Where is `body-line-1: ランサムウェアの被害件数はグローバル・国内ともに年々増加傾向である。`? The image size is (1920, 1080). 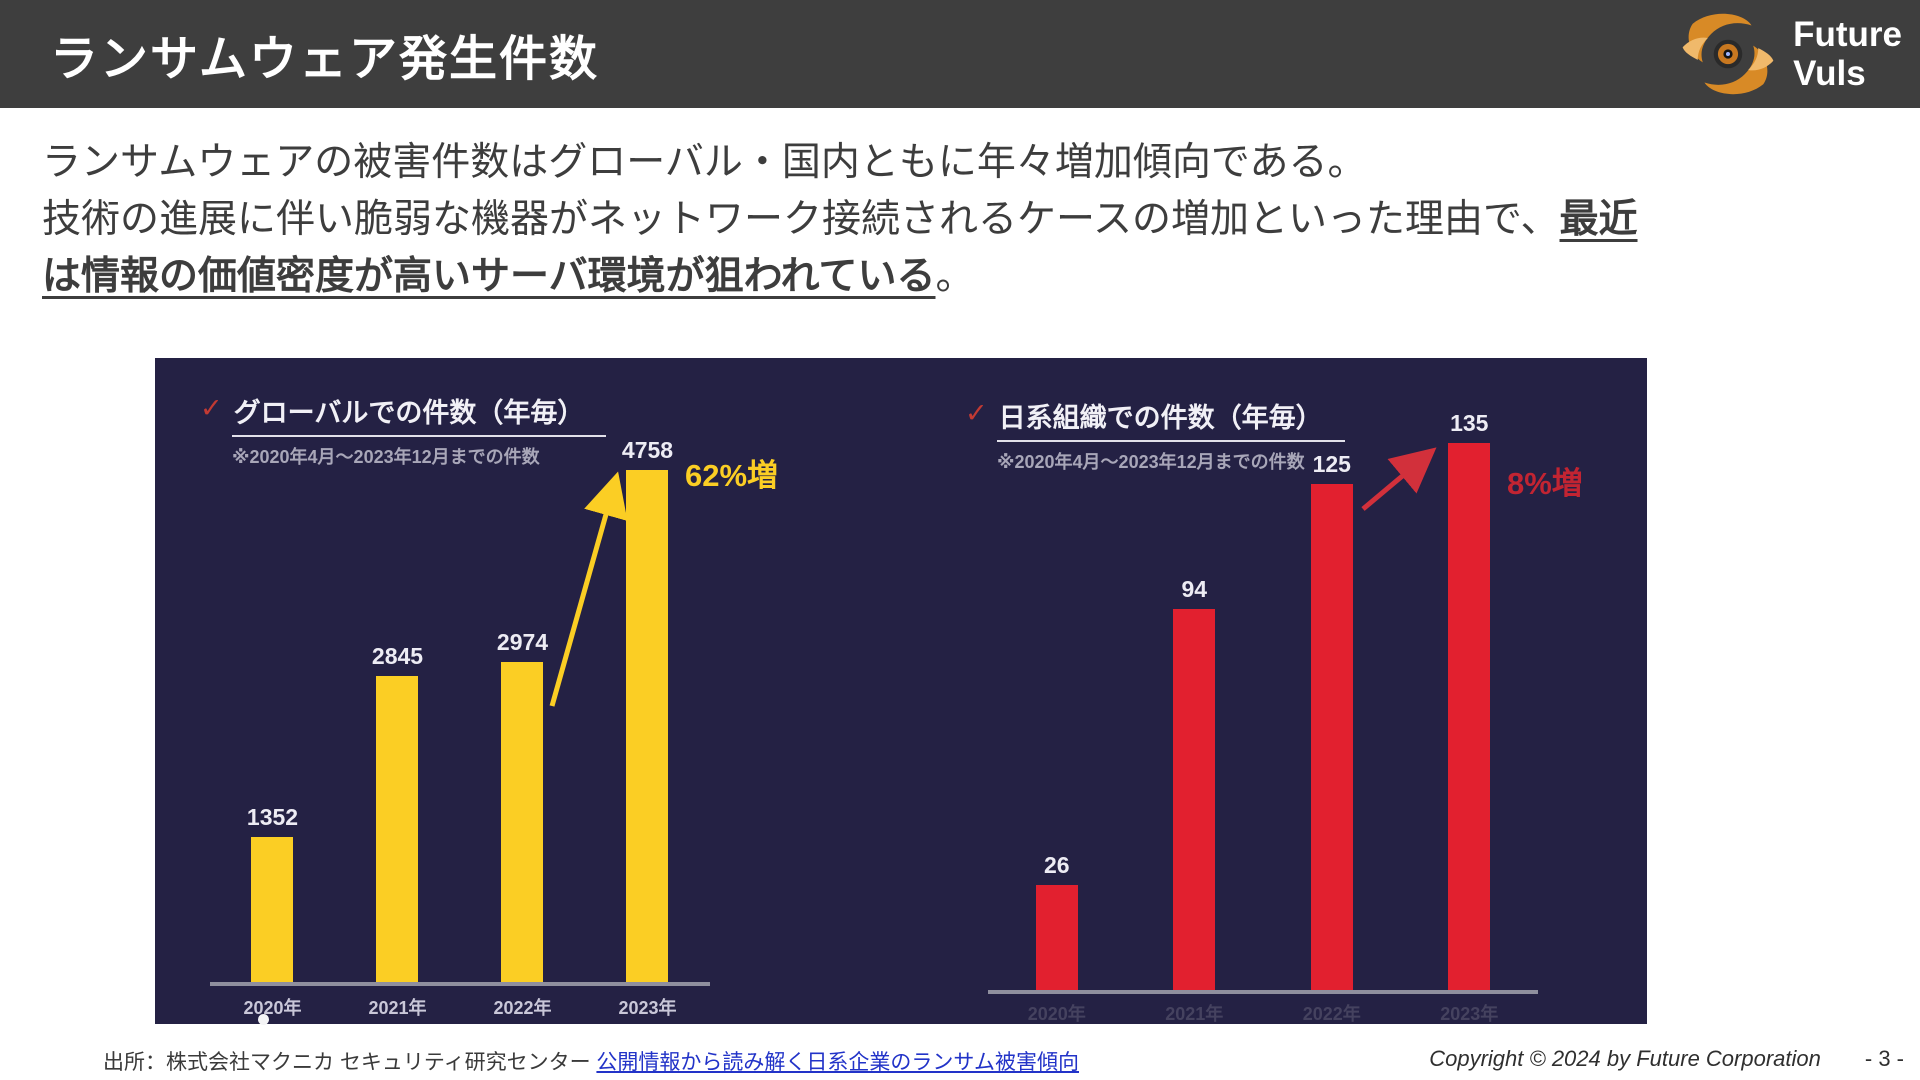 body-line-1: ランサムウェアの被害件数はグローバル・国内ともに年々増加傾向である。 is located at coordinates (704, 162).